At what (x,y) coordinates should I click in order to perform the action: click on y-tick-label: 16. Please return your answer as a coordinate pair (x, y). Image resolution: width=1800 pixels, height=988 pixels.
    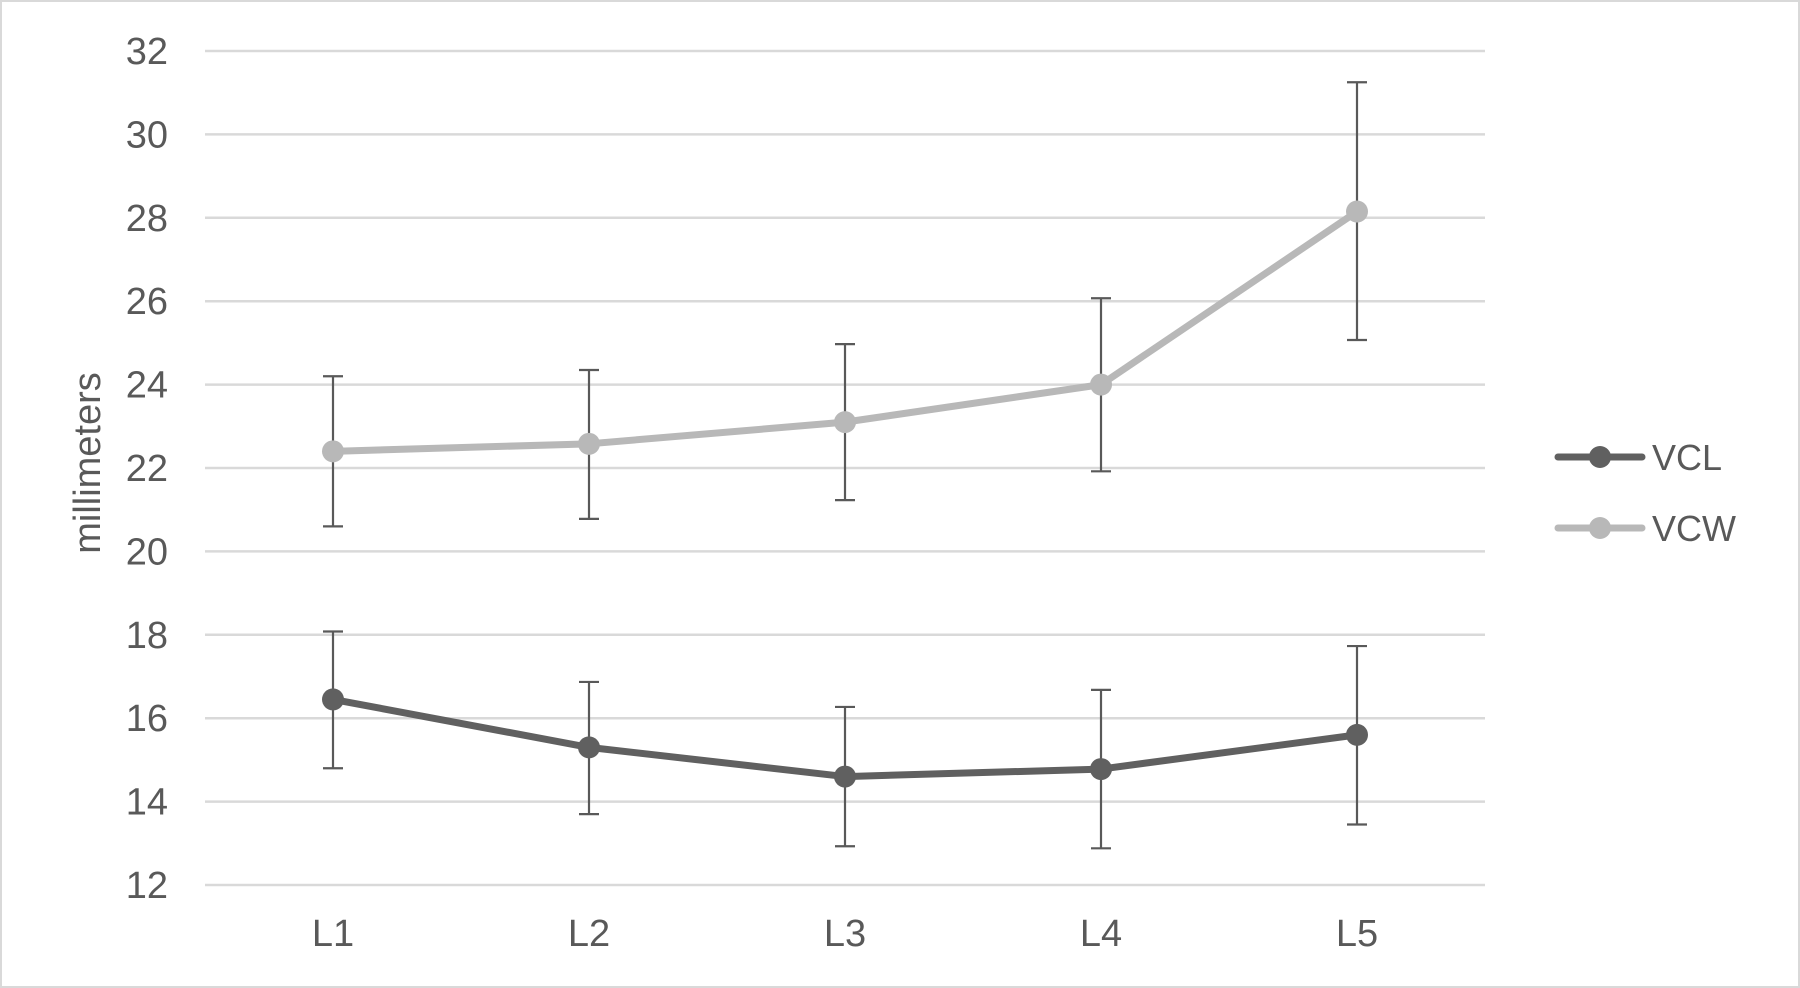
    Looking at the image, I should click on (147, 719).